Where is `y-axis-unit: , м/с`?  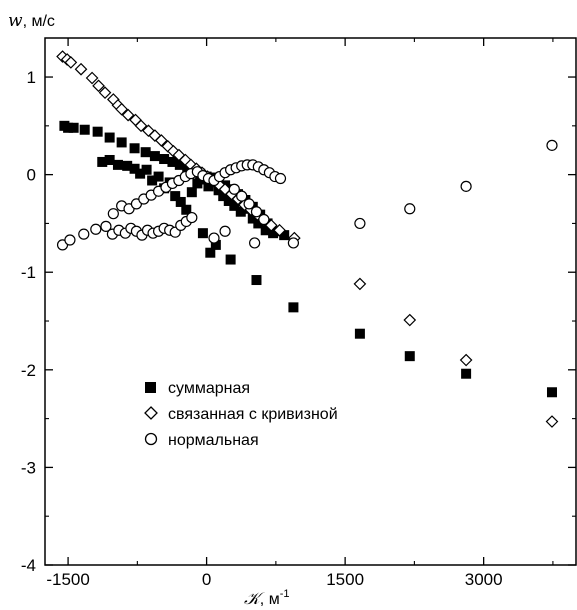 y-axis-unit: , м/с is located at coordinates (39, 21).